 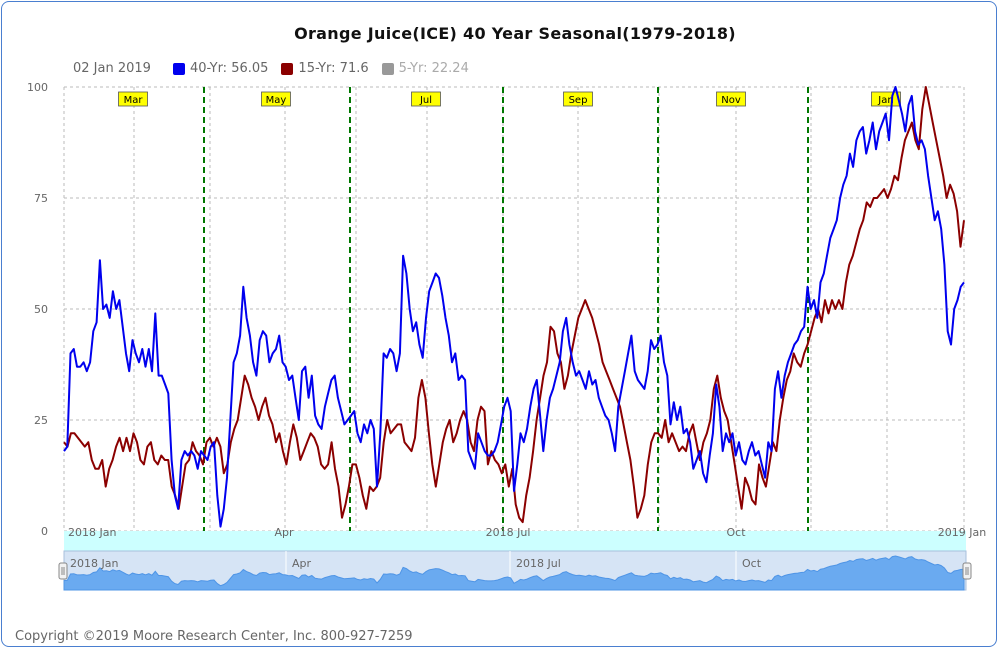 What do you see at coordinates (178, 68) in the screenshot?
I see `legend-swatch-40yr` at bounding box center [178, 68].